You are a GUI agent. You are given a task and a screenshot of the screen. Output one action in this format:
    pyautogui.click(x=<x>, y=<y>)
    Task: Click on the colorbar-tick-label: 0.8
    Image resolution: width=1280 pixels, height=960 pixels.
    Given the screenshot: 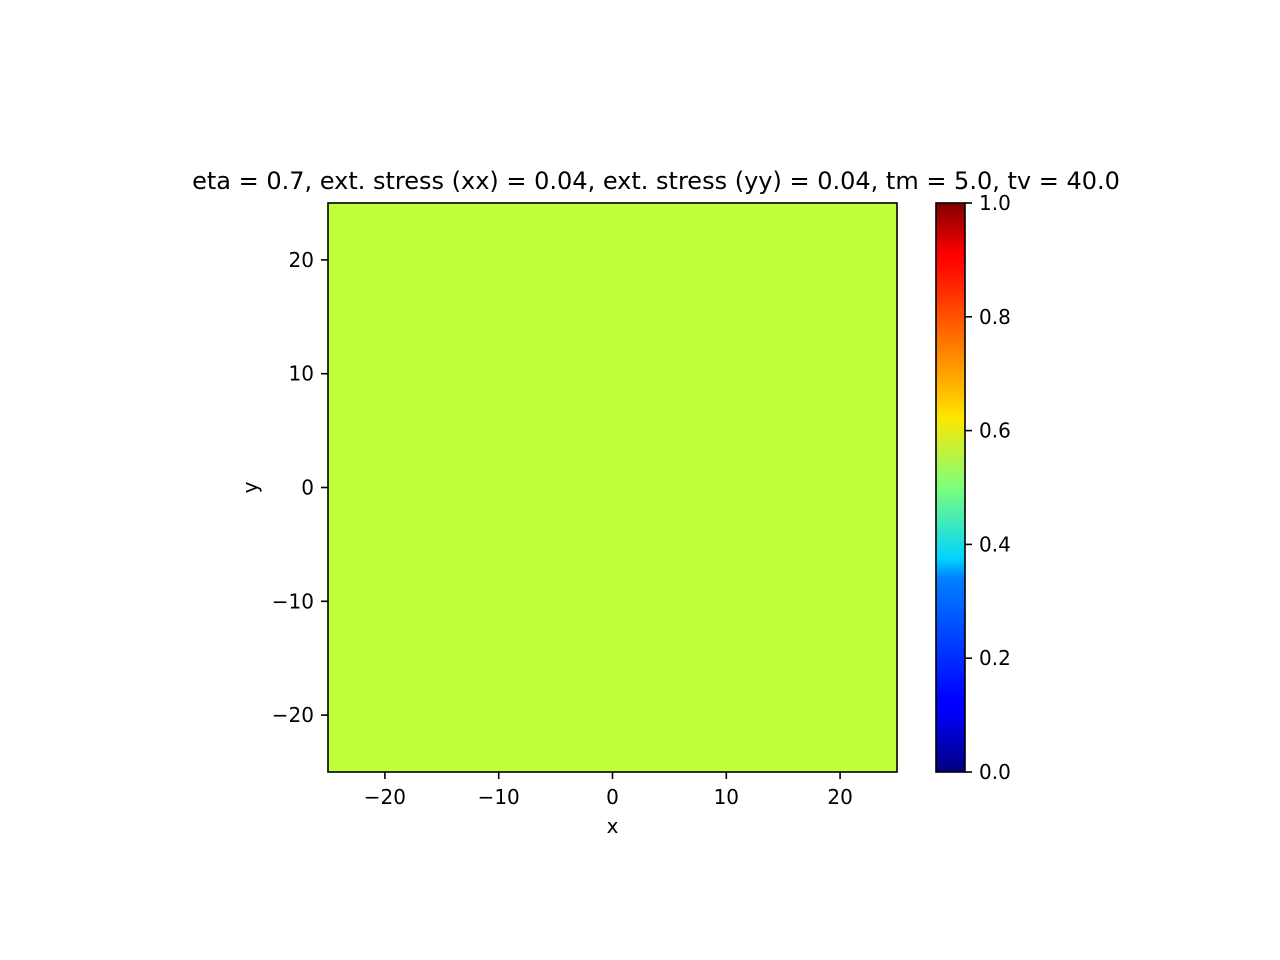 What is the action you would take?
    pyautogui.click(x=995, y=317)
    